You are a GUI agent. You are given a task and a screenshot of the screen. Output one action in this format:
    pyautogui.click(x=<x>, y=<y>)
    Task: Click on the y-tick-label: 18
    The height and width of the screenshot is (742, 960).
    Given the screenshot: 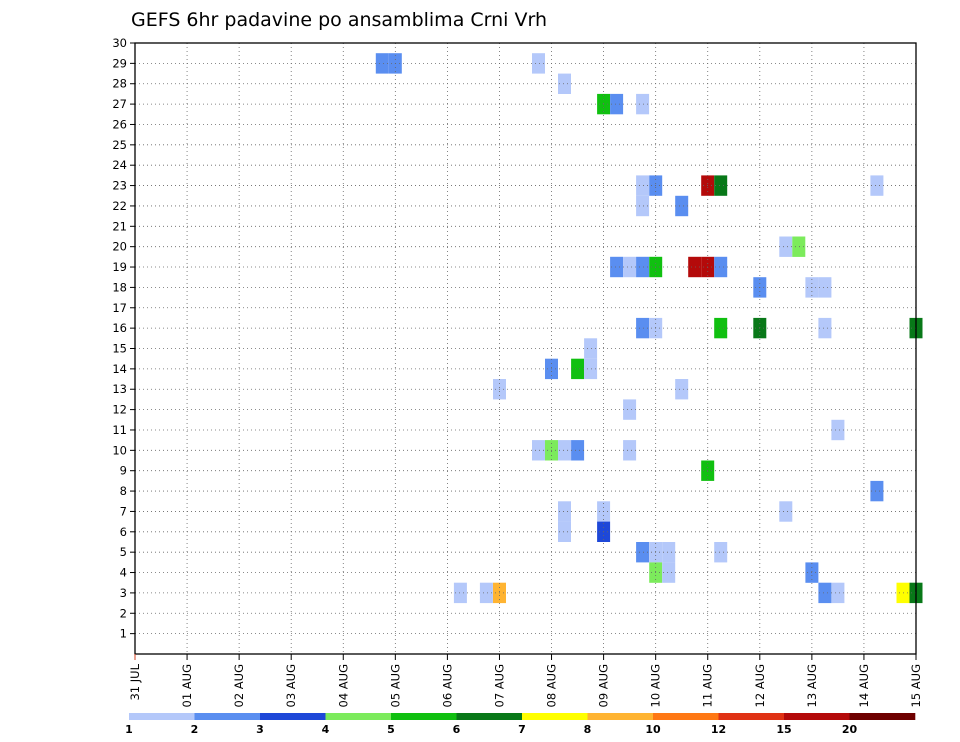 What is the action you would take?
    pyautogui.click(x=119, y=287)
    